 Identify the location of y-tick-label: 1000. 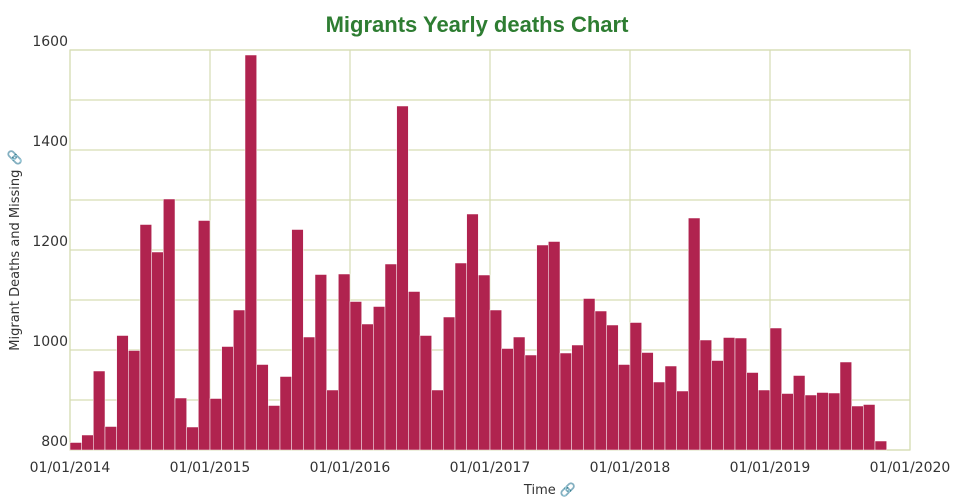
(50, 342).